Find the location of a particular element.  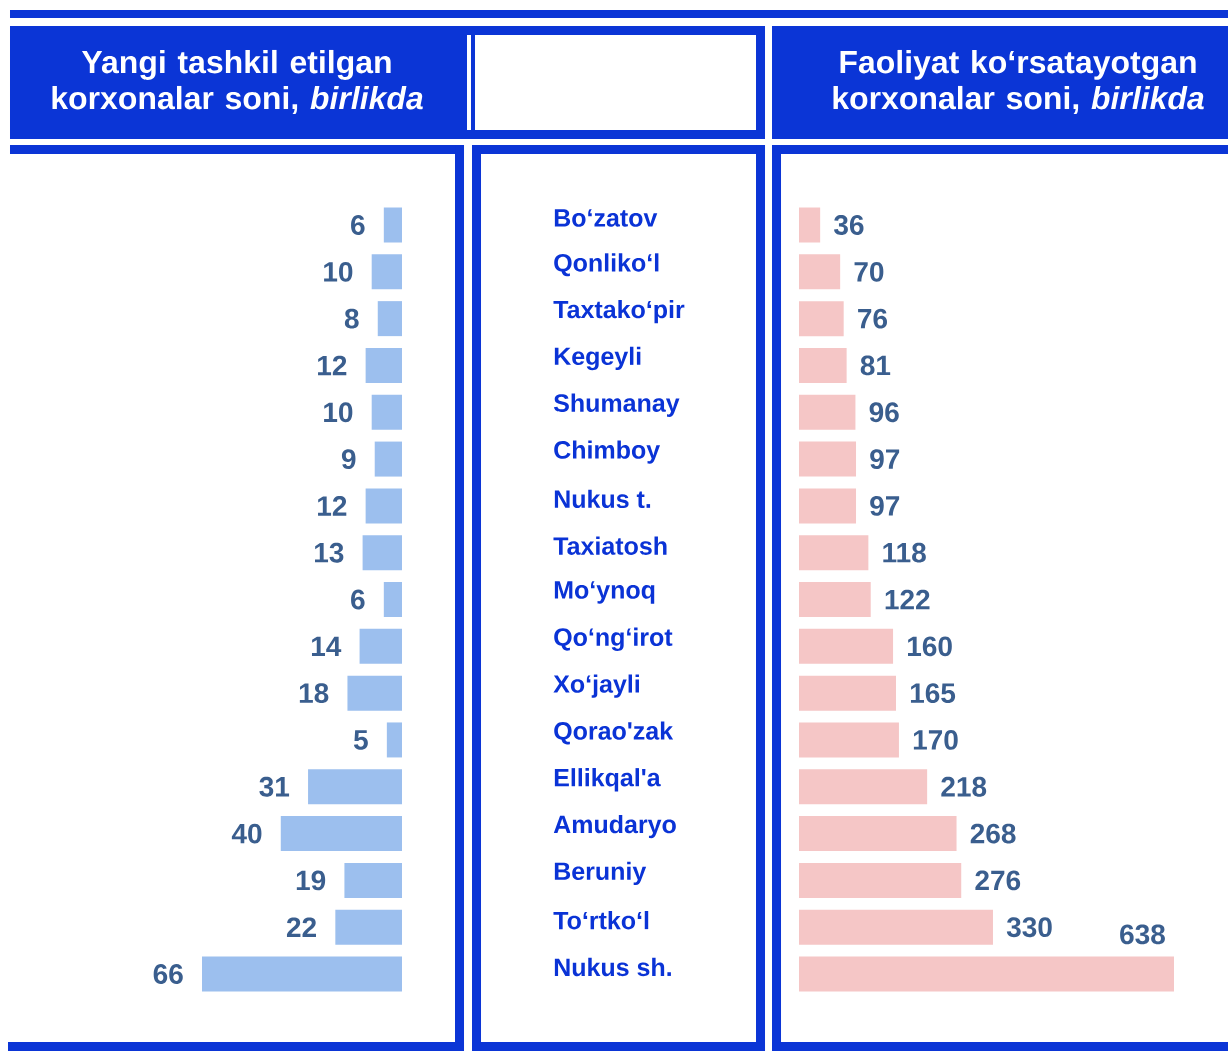

data-label: 19 is located at coordinates (311, 880).